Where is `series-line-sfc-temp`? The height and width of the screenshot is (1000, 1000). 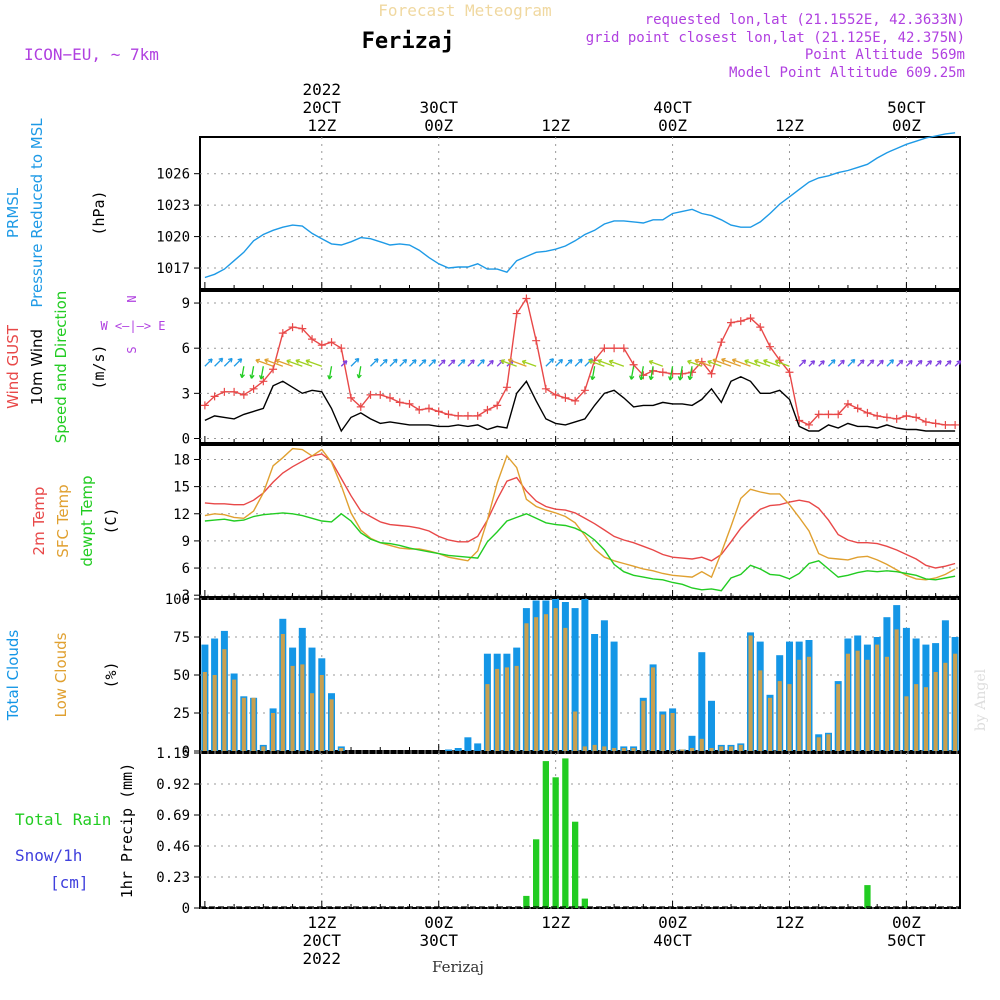
series-line-sfc-temp is located at coordinates (580, 514).